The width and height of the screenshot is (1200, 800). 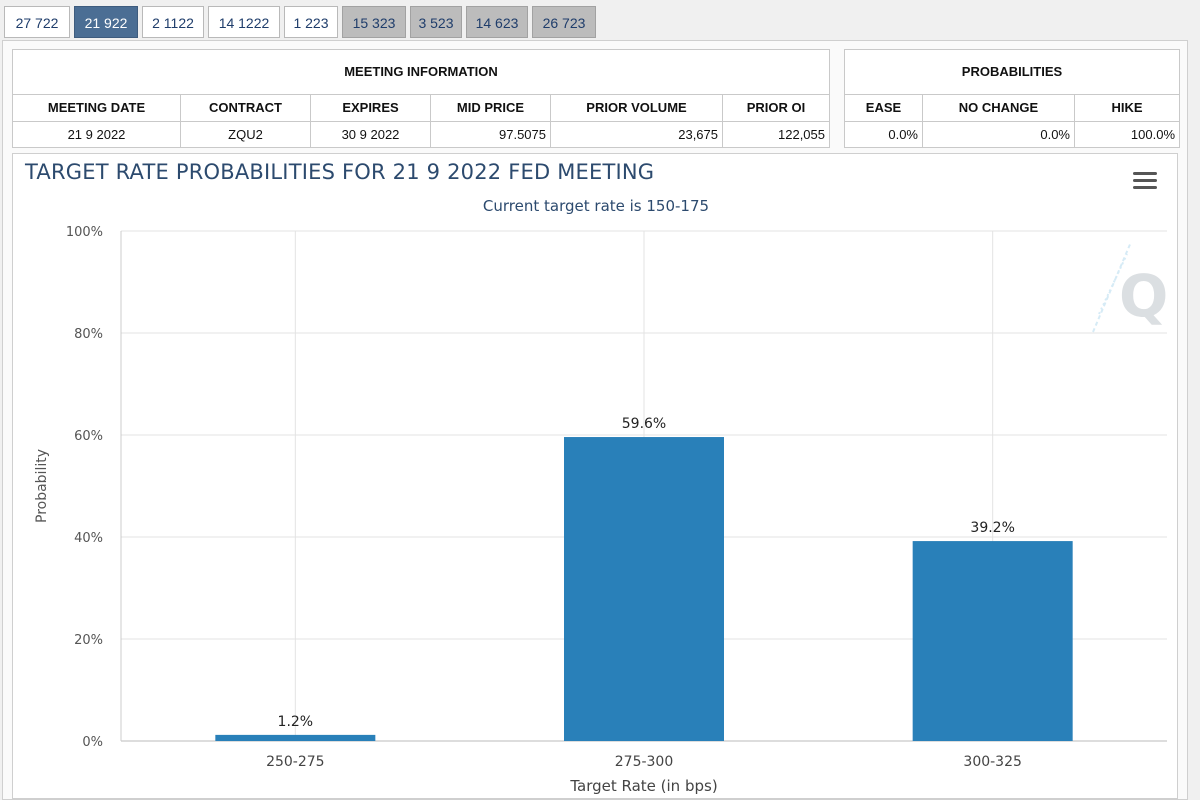 I want to click on prior-volume-header: PRIOR VOLUME, so click(x=637, y=108).